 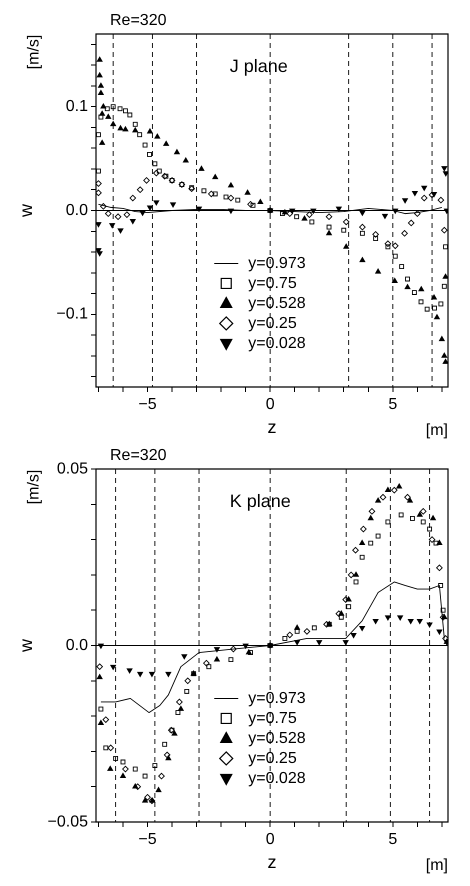 What do you see at coordinates (68, 821) in the screenshot?
I see `y-tick-label: −0.05` at bounding box center [68, 821].